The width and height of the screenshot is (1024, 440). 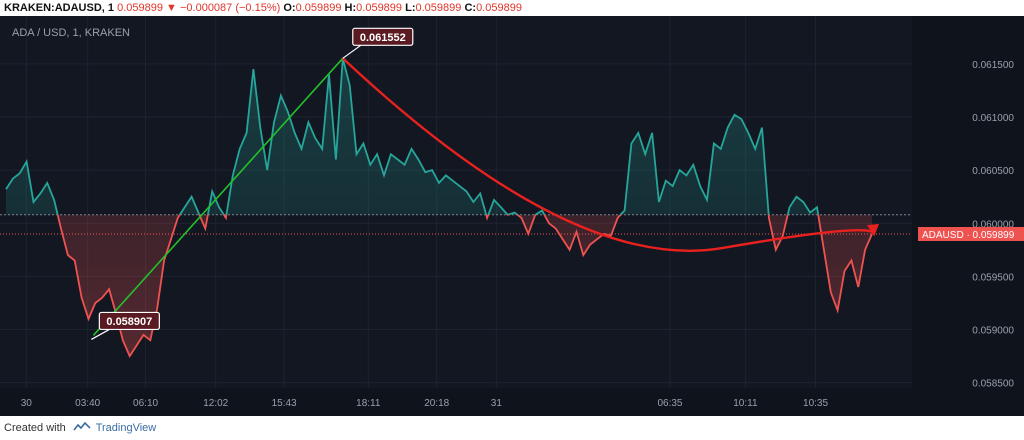 What do you see at coordinates (289, 8) in the screenshot?
I see `open-label: O:` at bounding box center [289, 8].